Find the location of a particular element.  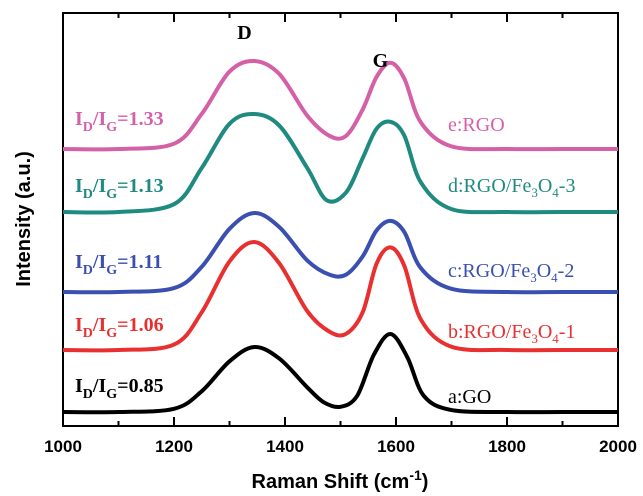

x-axis-title-end: ) is located at coordinates (425, 482).